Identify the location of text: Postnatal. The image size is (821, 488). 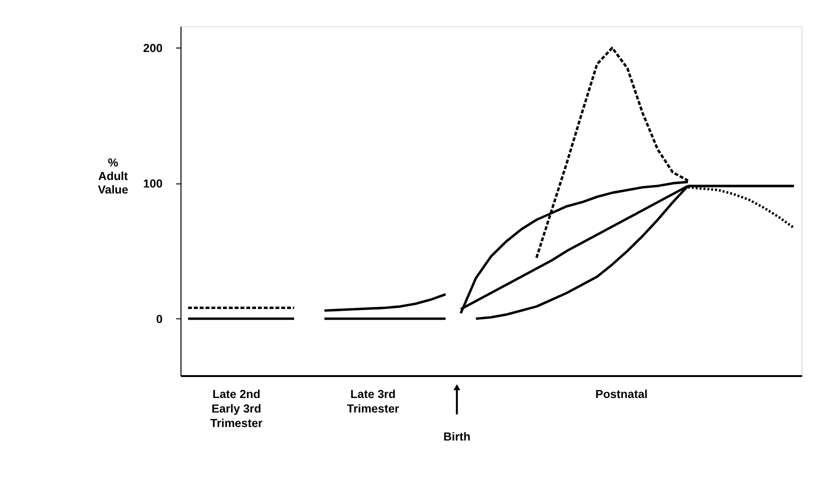
(621, 394).